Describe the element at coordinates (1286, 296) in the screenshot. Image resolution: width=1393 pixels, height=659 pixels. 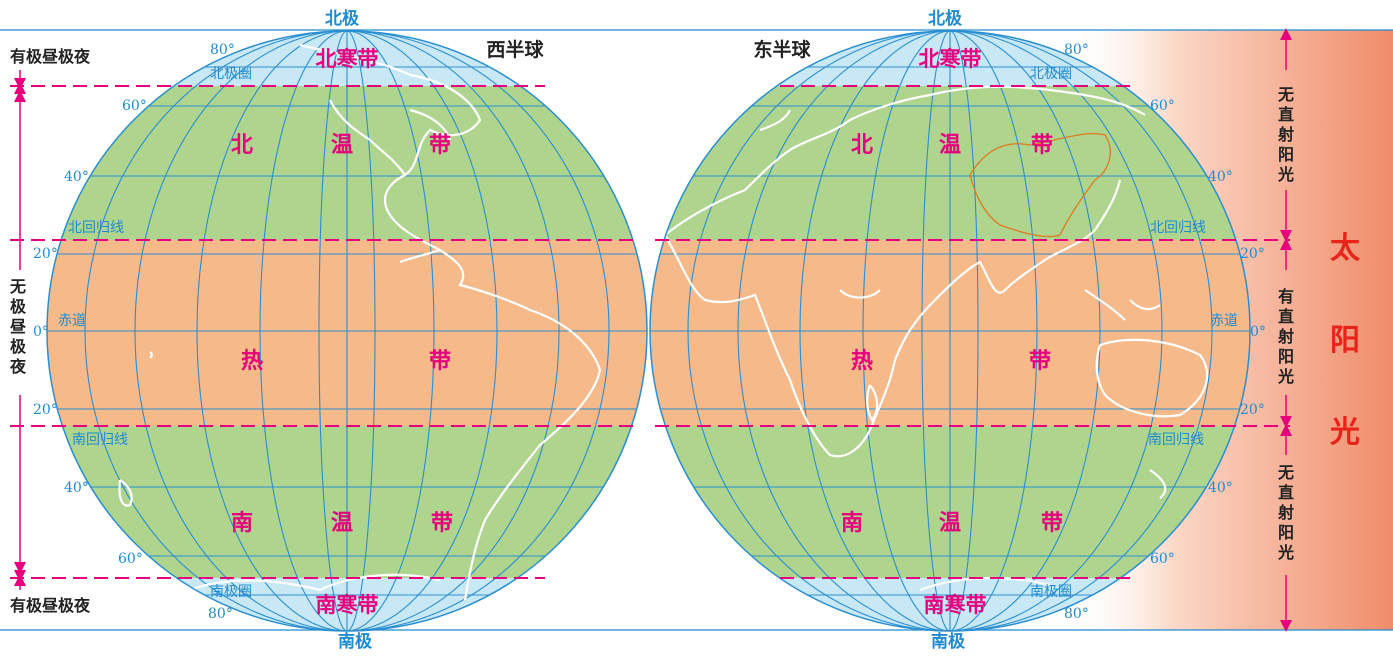
I see `svg-text: 有` at that location.